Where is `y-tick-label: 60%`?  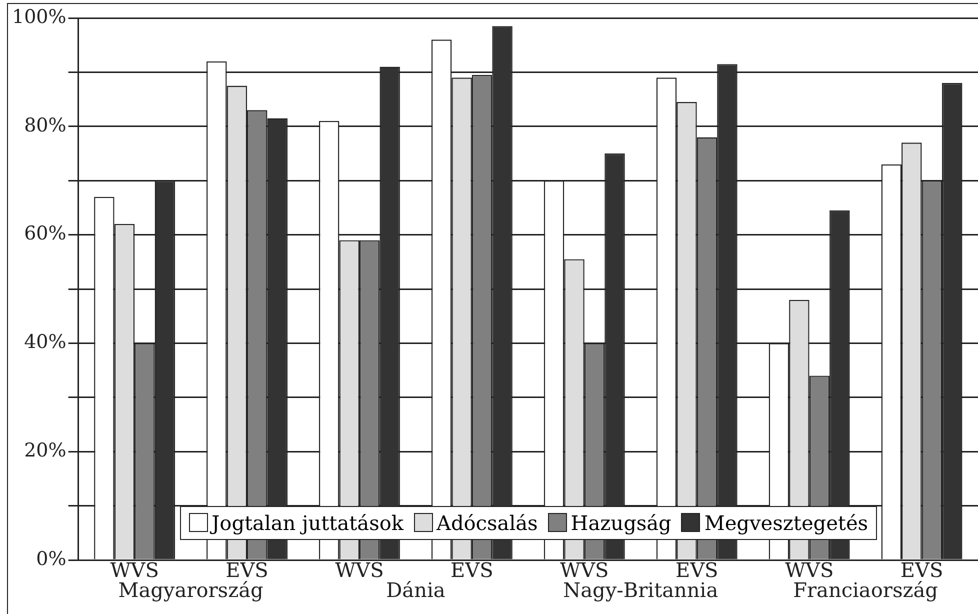 y-tick-label: 60% is located at coordinates (45, 233).